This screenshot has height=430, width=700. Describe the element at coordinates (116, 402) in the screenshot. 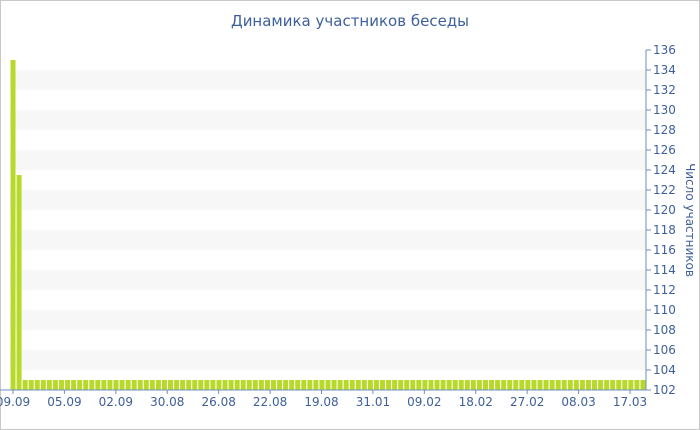

I see `x-tick-label: 02.09` at that location.